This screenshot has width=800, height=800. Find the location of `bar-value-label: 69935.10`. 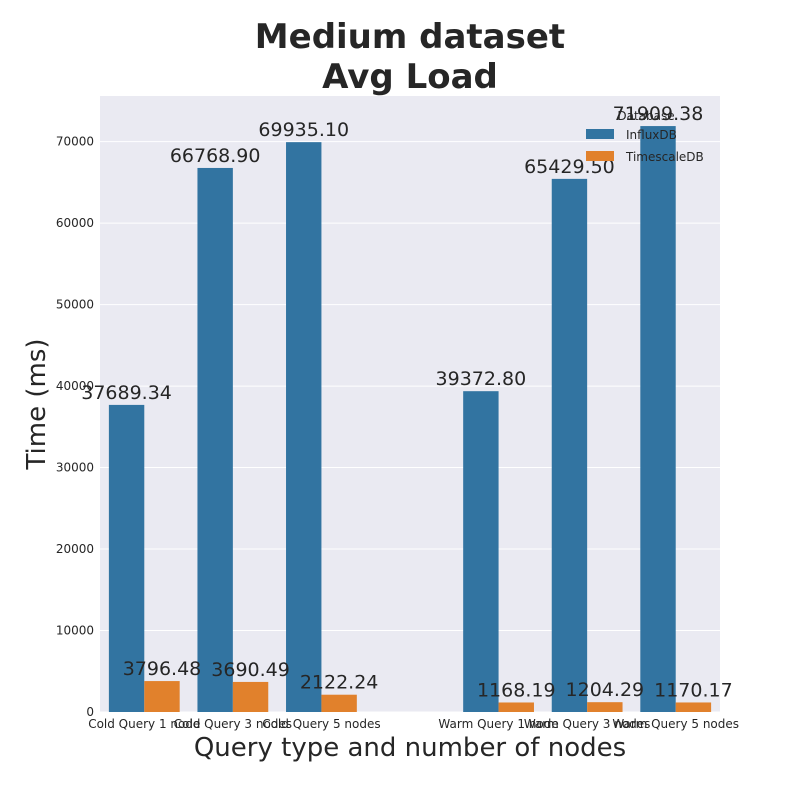

bar-value-label: 69935.10 is located at coordinates (303, 130).